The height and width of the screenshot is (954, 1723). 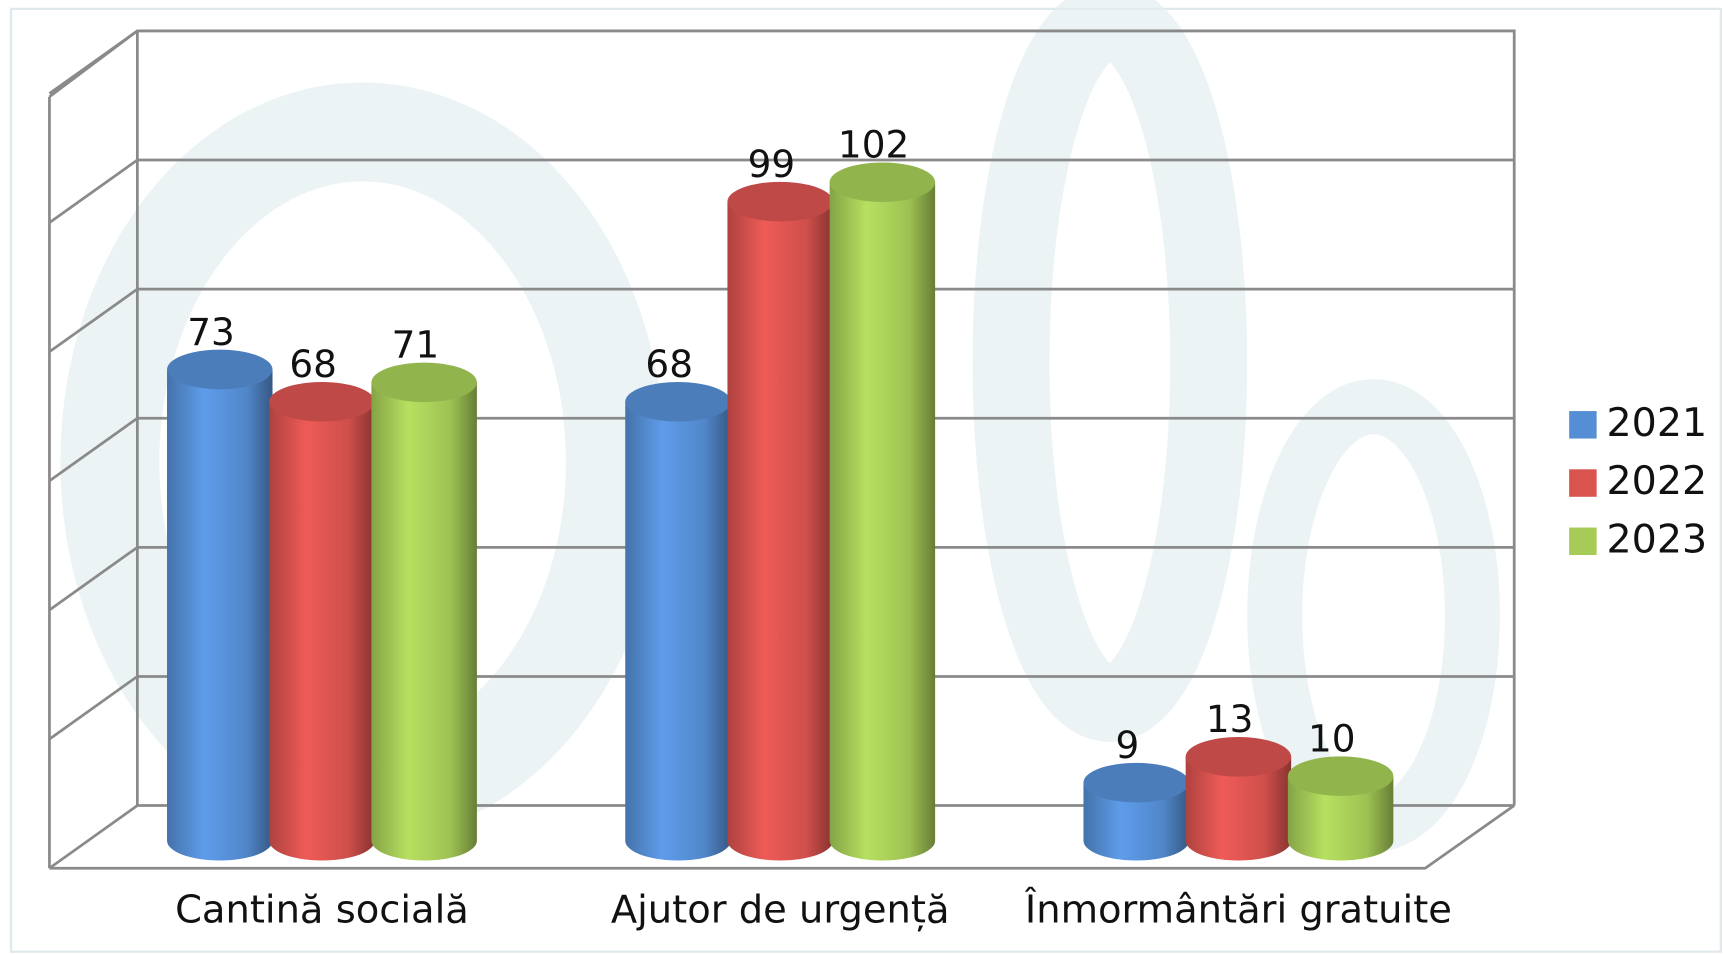 I want to click on data-label: 9, so click(x=1128, y=745).